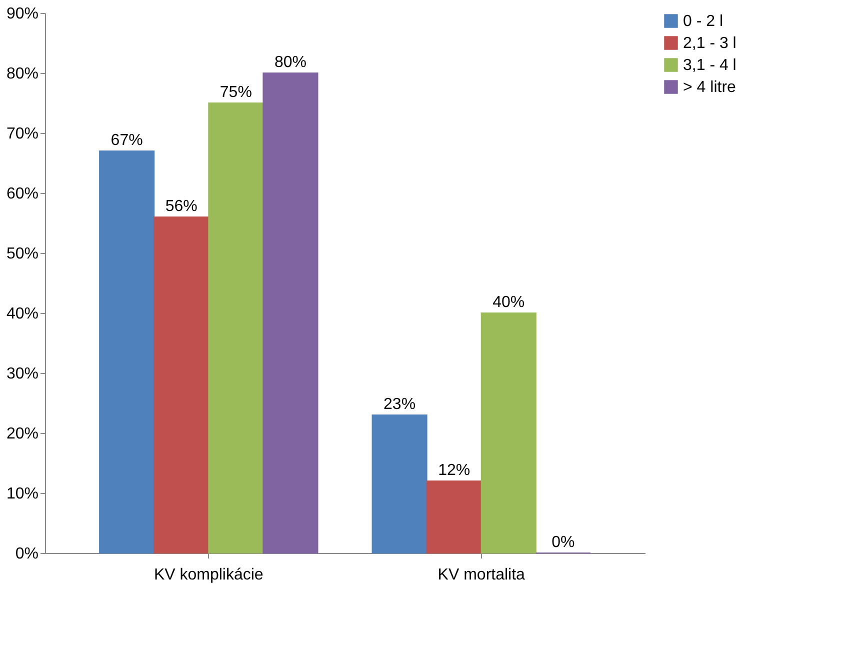 The width and height of the screenshot is (846, 660). I want to click on x-tick-label: KV mortalita, so click(482, 575).